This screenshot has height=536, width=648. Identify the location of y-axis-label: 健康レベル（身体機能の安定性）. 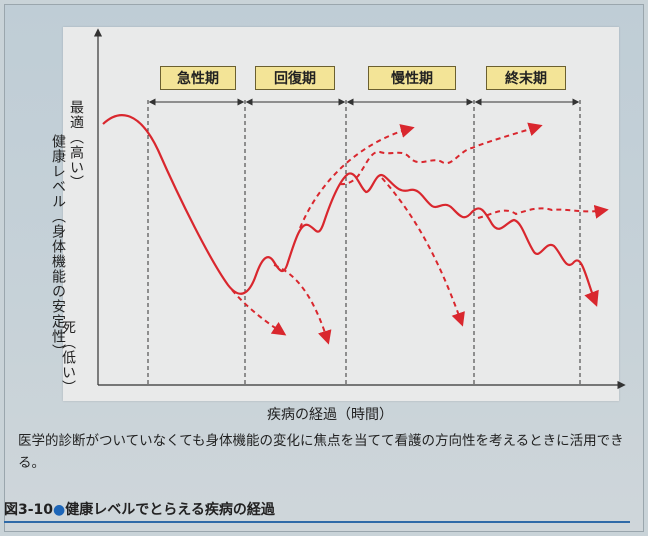
(58, 246).